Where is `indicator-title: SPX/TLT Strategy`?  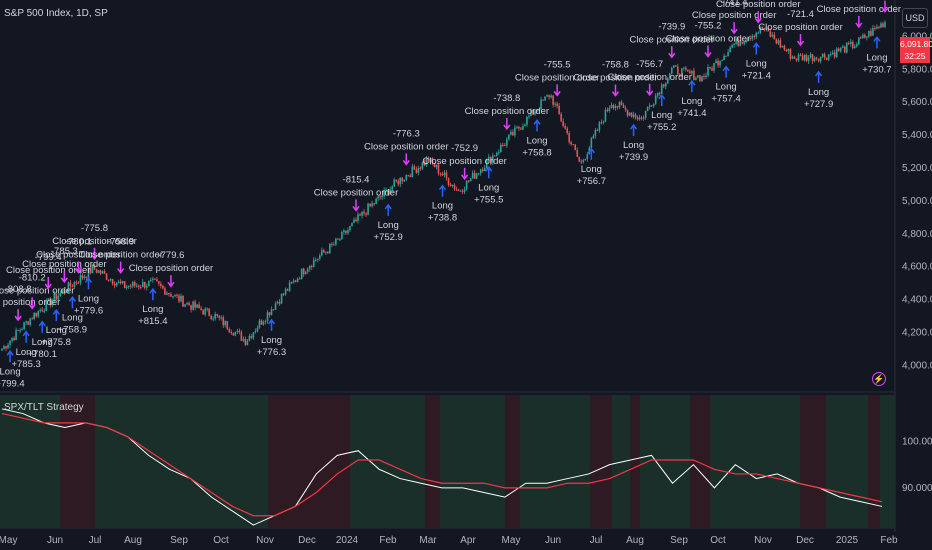 indicator-title: SPX/TLT Strategy is located at coordinates (44, 407).